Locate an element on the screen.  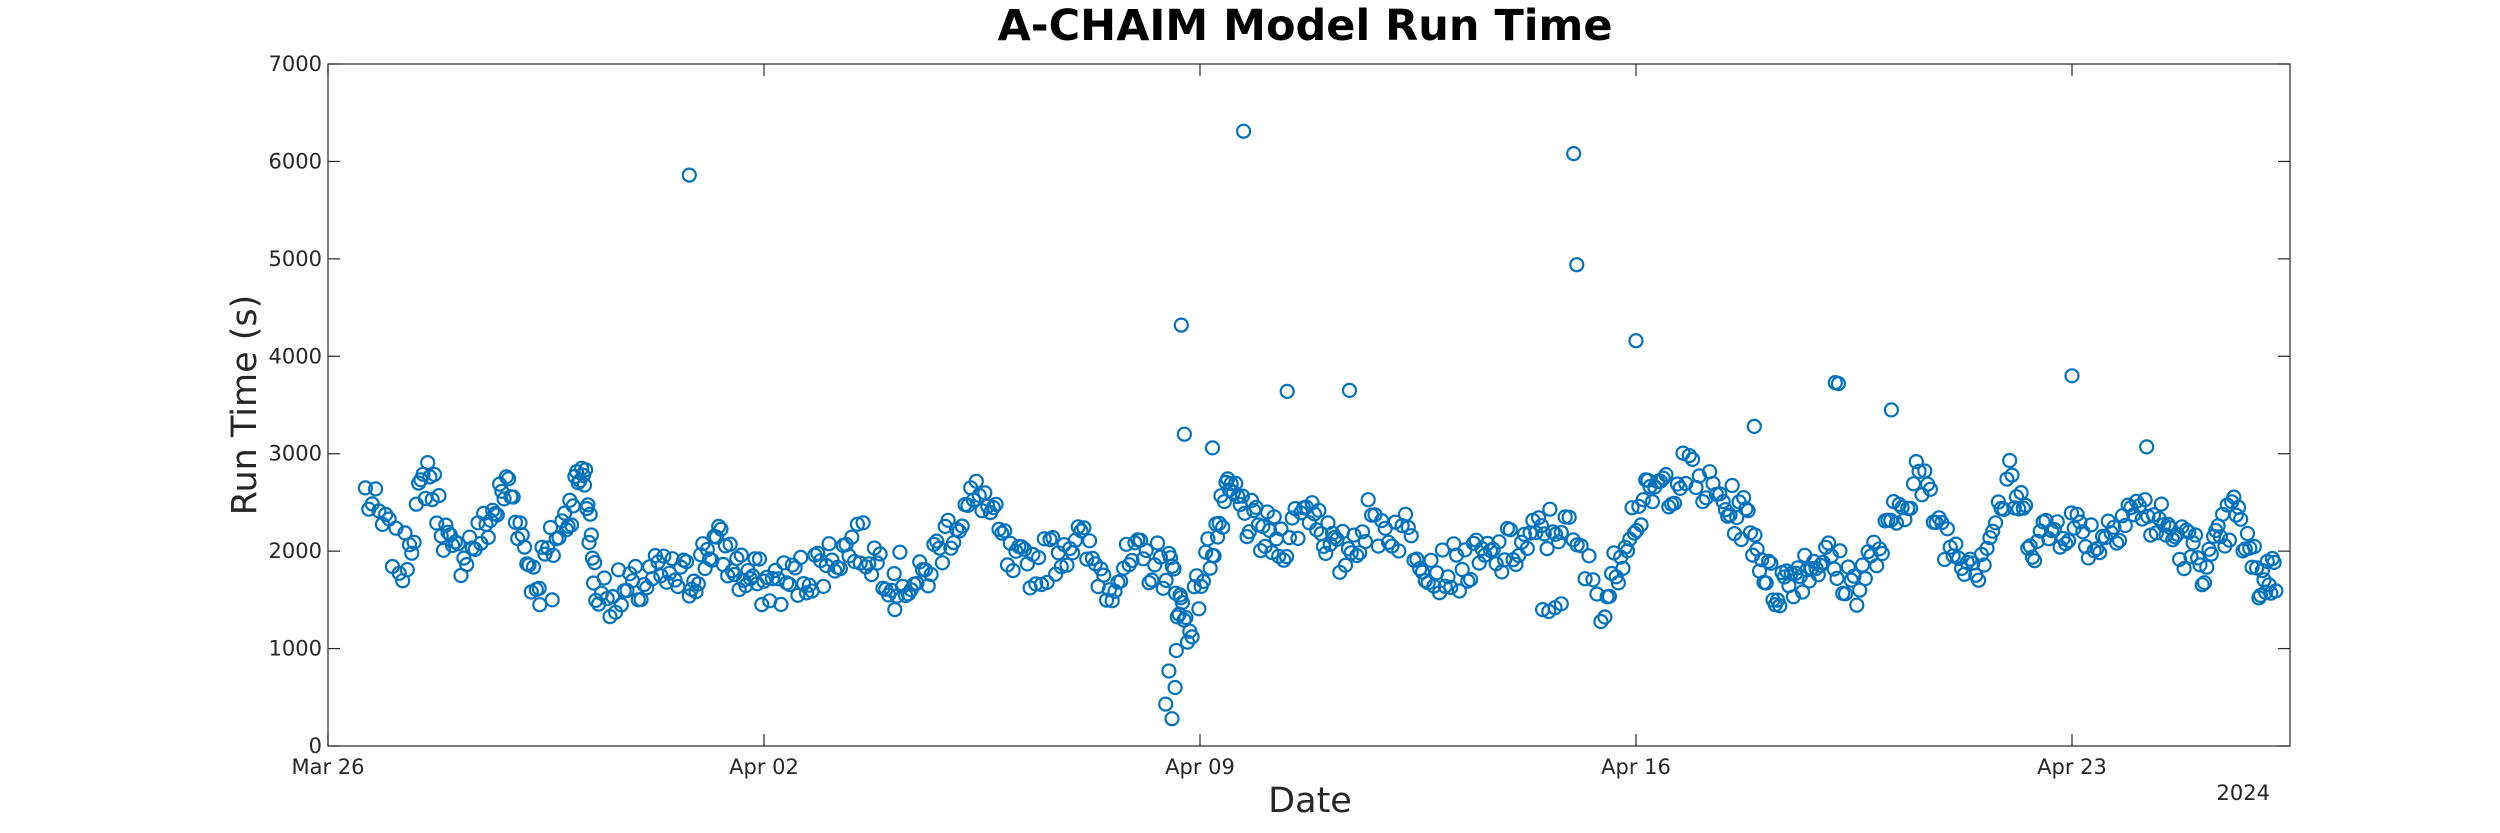
year-label: 2024 is located at coordinates (2243, 793).